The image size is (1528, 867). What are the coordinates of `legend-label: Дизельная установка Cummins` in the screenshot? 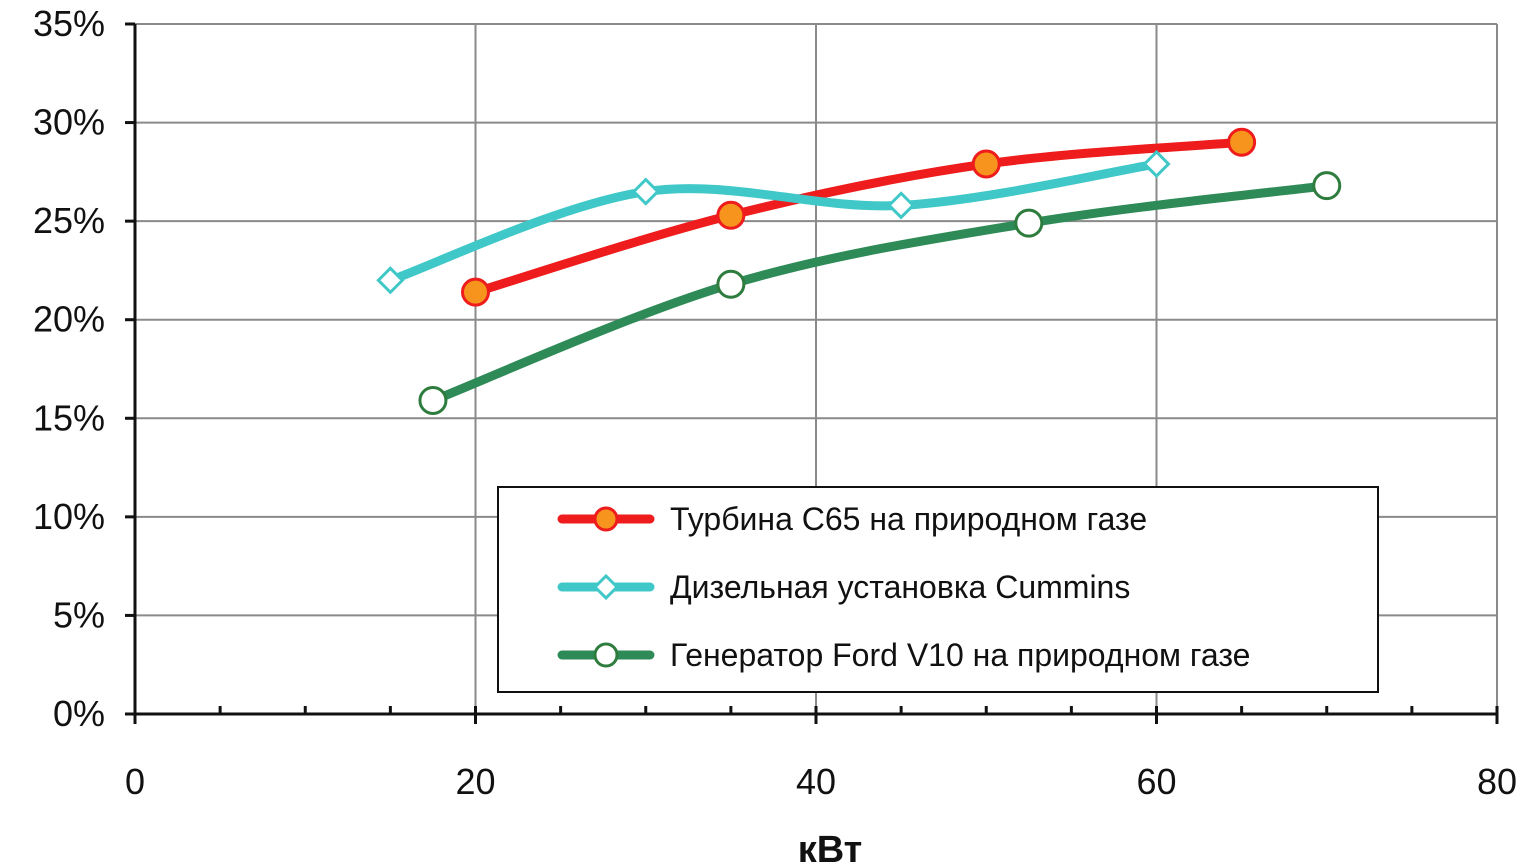 It's located at (900, 587).